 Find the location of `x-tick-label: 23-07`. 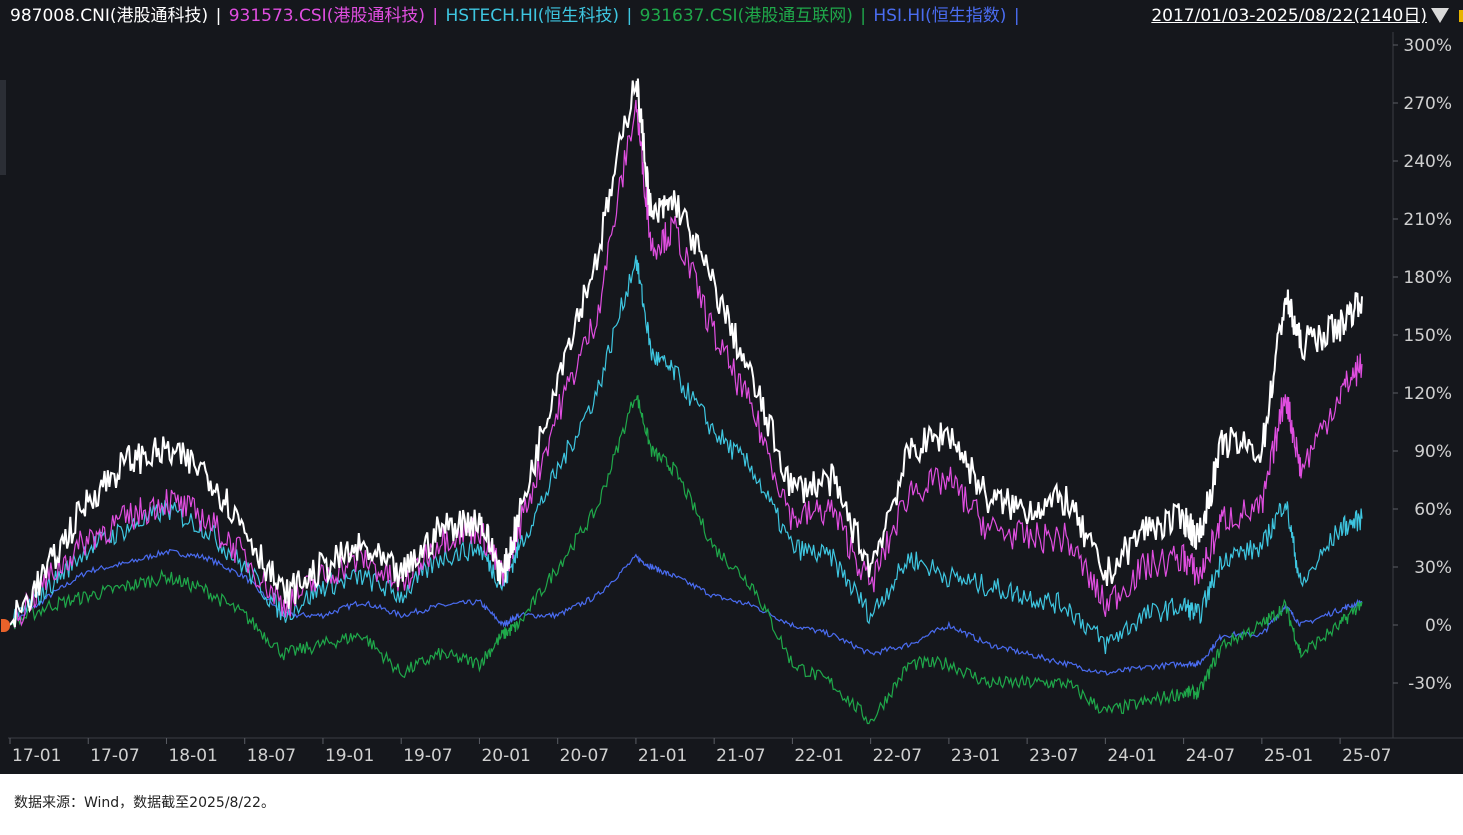

x-tick-label: 23-07 is located at coordinates (1053, 756).